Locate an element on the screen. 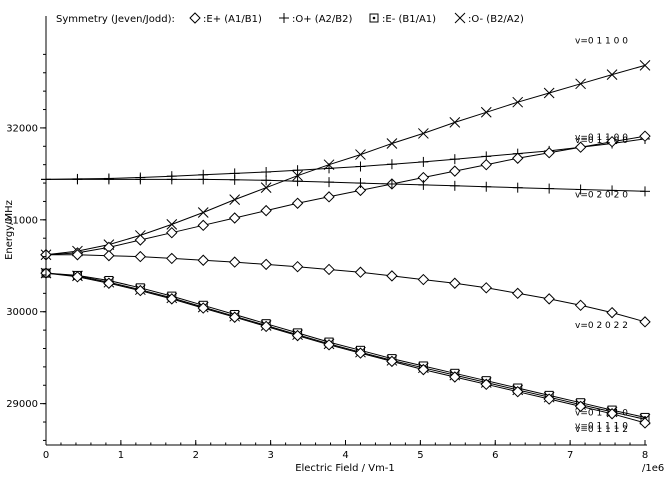  legend-marker-plus is located at coordinates (284, 18).